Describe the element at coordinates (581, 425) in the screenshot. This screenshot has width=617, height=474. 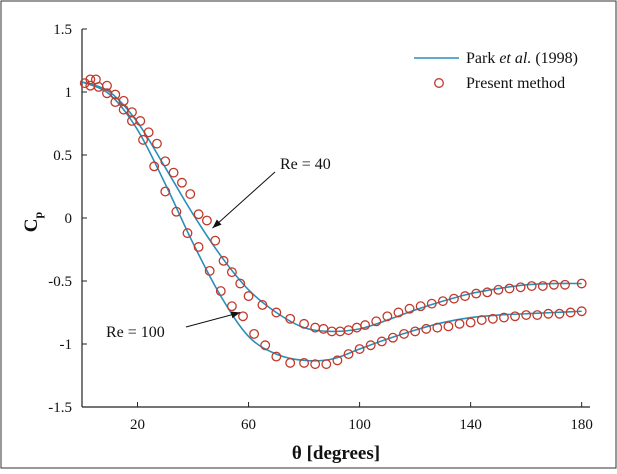
I see `x-tick-label: 180` at that location.